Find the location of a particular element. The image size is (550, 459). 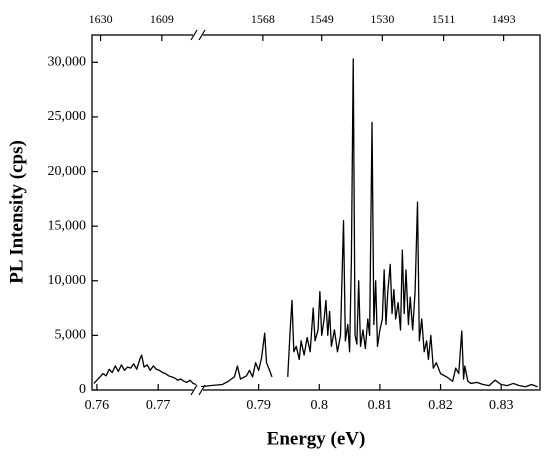

y-tick-label: 10,000 is located at coordinates (67, 280).